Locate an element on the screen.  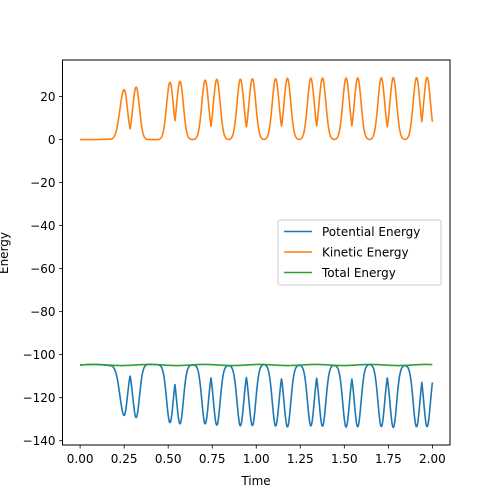
y-axis-label: Energy is located at coordinates (5, 253).